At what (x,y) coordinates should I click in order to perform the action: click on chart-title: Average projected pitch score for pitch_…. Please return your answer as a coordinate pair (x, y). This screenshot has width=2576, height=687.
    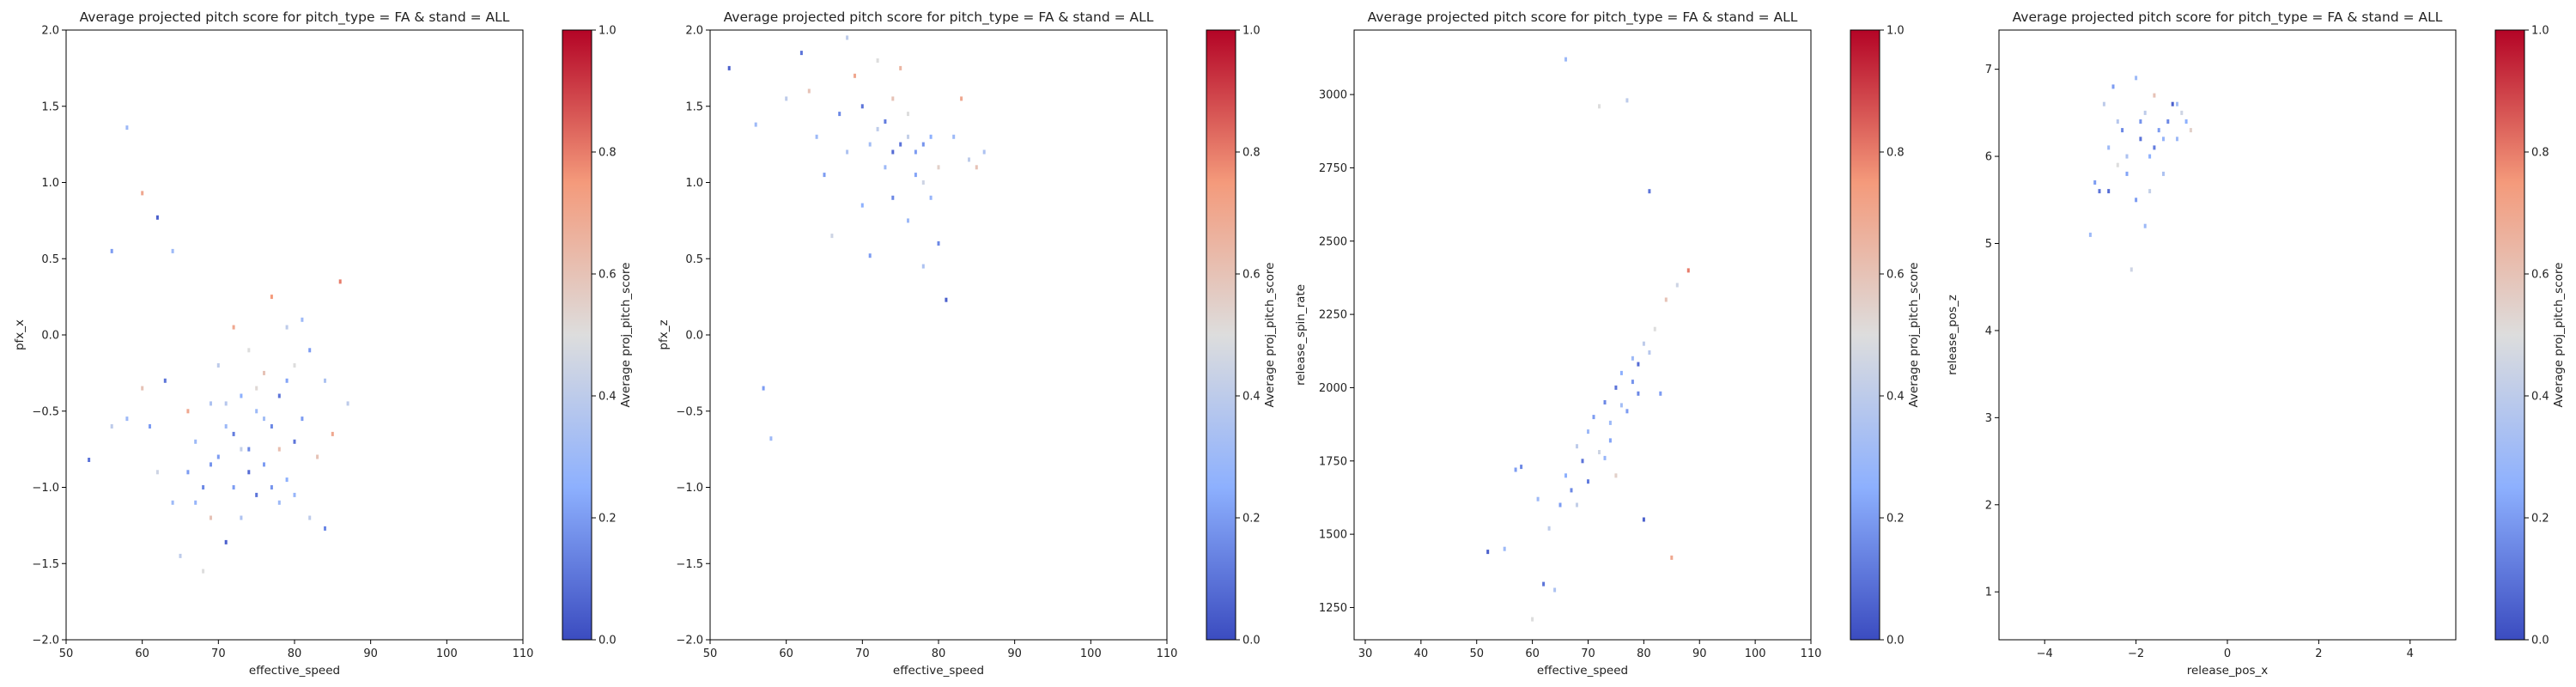
    Looking at the image, I should click on (2228, 17).